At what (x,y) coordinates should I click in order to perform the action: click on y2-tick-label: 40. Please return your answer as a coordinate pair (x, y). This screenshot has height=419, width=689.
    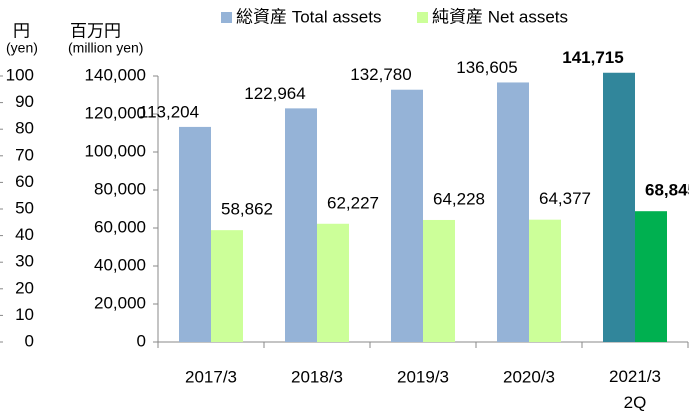
    Looking at the image, I should click on (24, 234).